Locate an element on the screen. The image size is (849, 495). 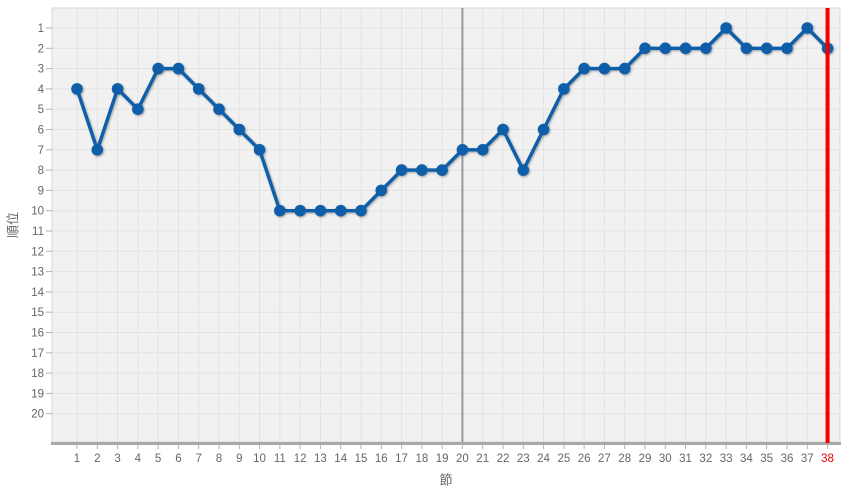
x-tick-label: 26 is located at coordinates (584, 459).